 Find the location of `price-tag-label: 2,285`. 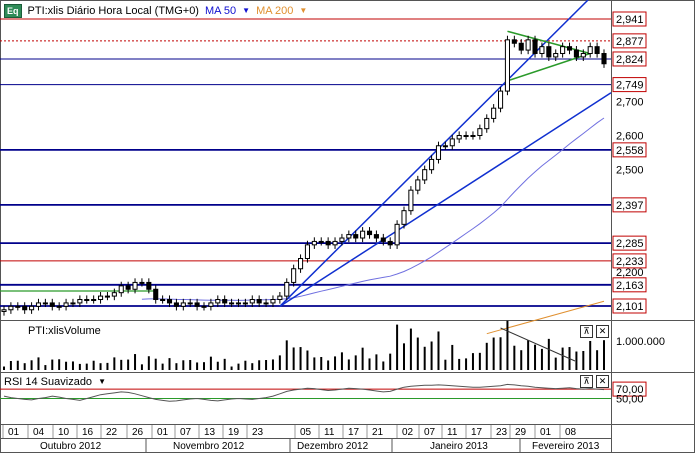

price-tag-label: 2,285 is located at coordinates (630, 244).